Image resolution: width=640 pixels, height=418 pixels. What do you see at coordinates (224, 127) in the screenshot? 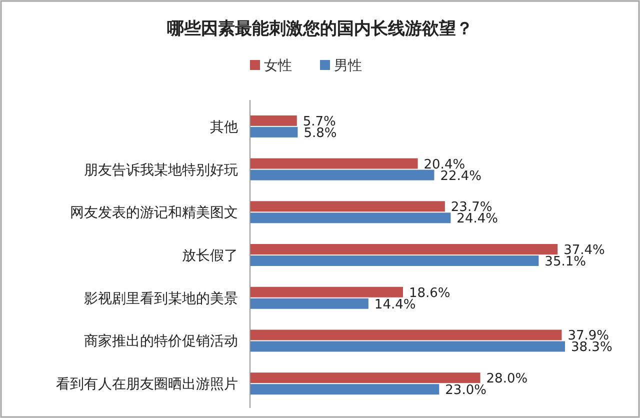
I see `y-tick-label: 其他` at bounding box center [224, 127].